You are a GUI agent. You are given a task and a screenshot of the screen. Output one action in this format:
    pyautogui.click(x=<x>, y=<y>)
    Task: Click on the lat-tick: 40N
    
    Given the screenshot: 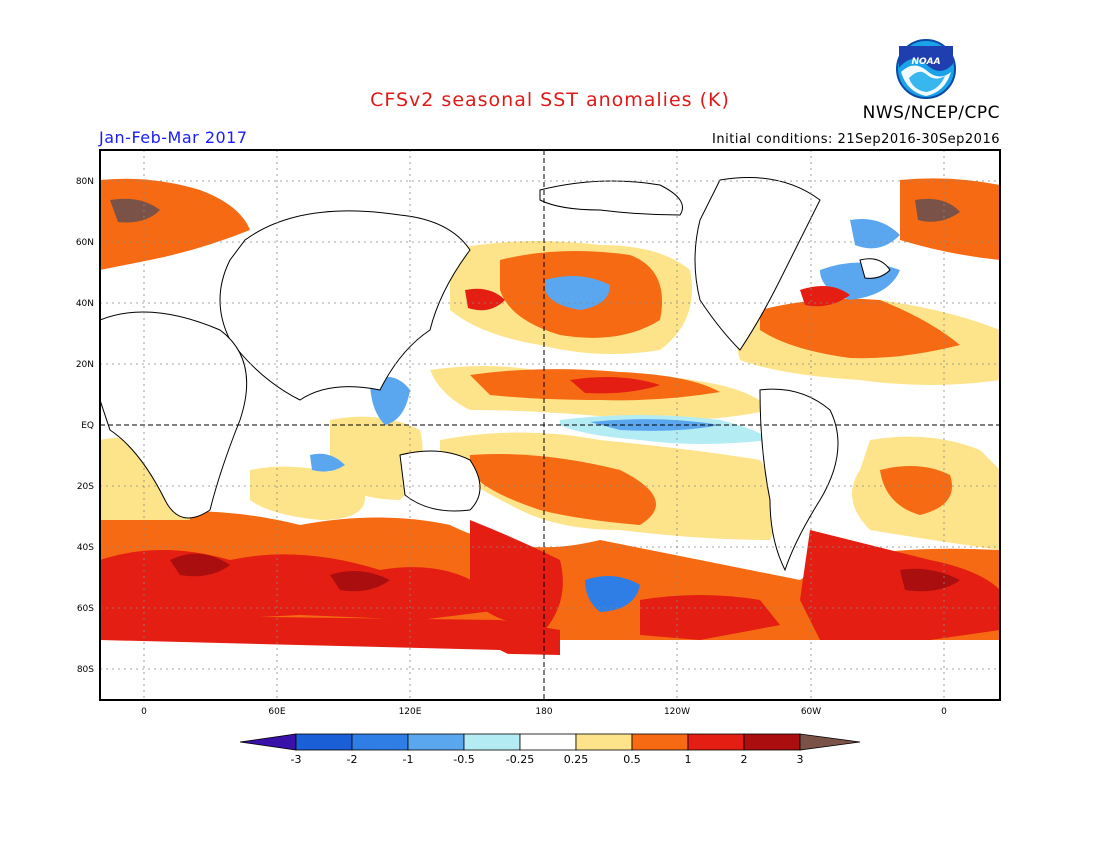 What is the action you would take?
    pyautogui.click(x=85, y=304)
    